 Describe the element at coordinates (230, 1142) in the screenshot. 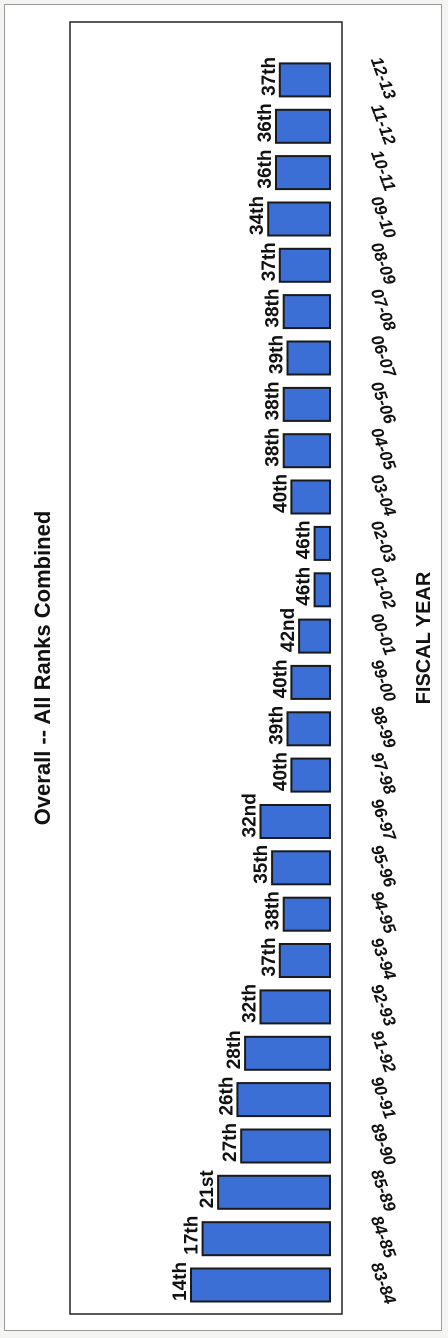

I see `rank-label-89-90: 27th` at that location.